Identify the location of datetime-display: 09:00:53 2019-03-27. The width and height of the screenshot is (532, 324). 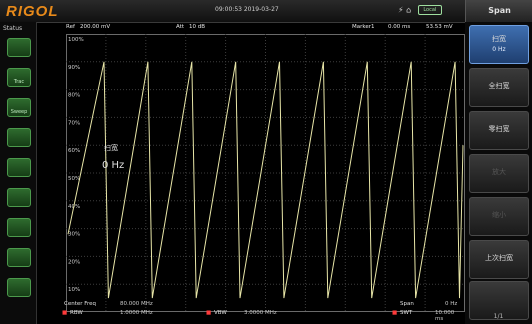
(247, 9).